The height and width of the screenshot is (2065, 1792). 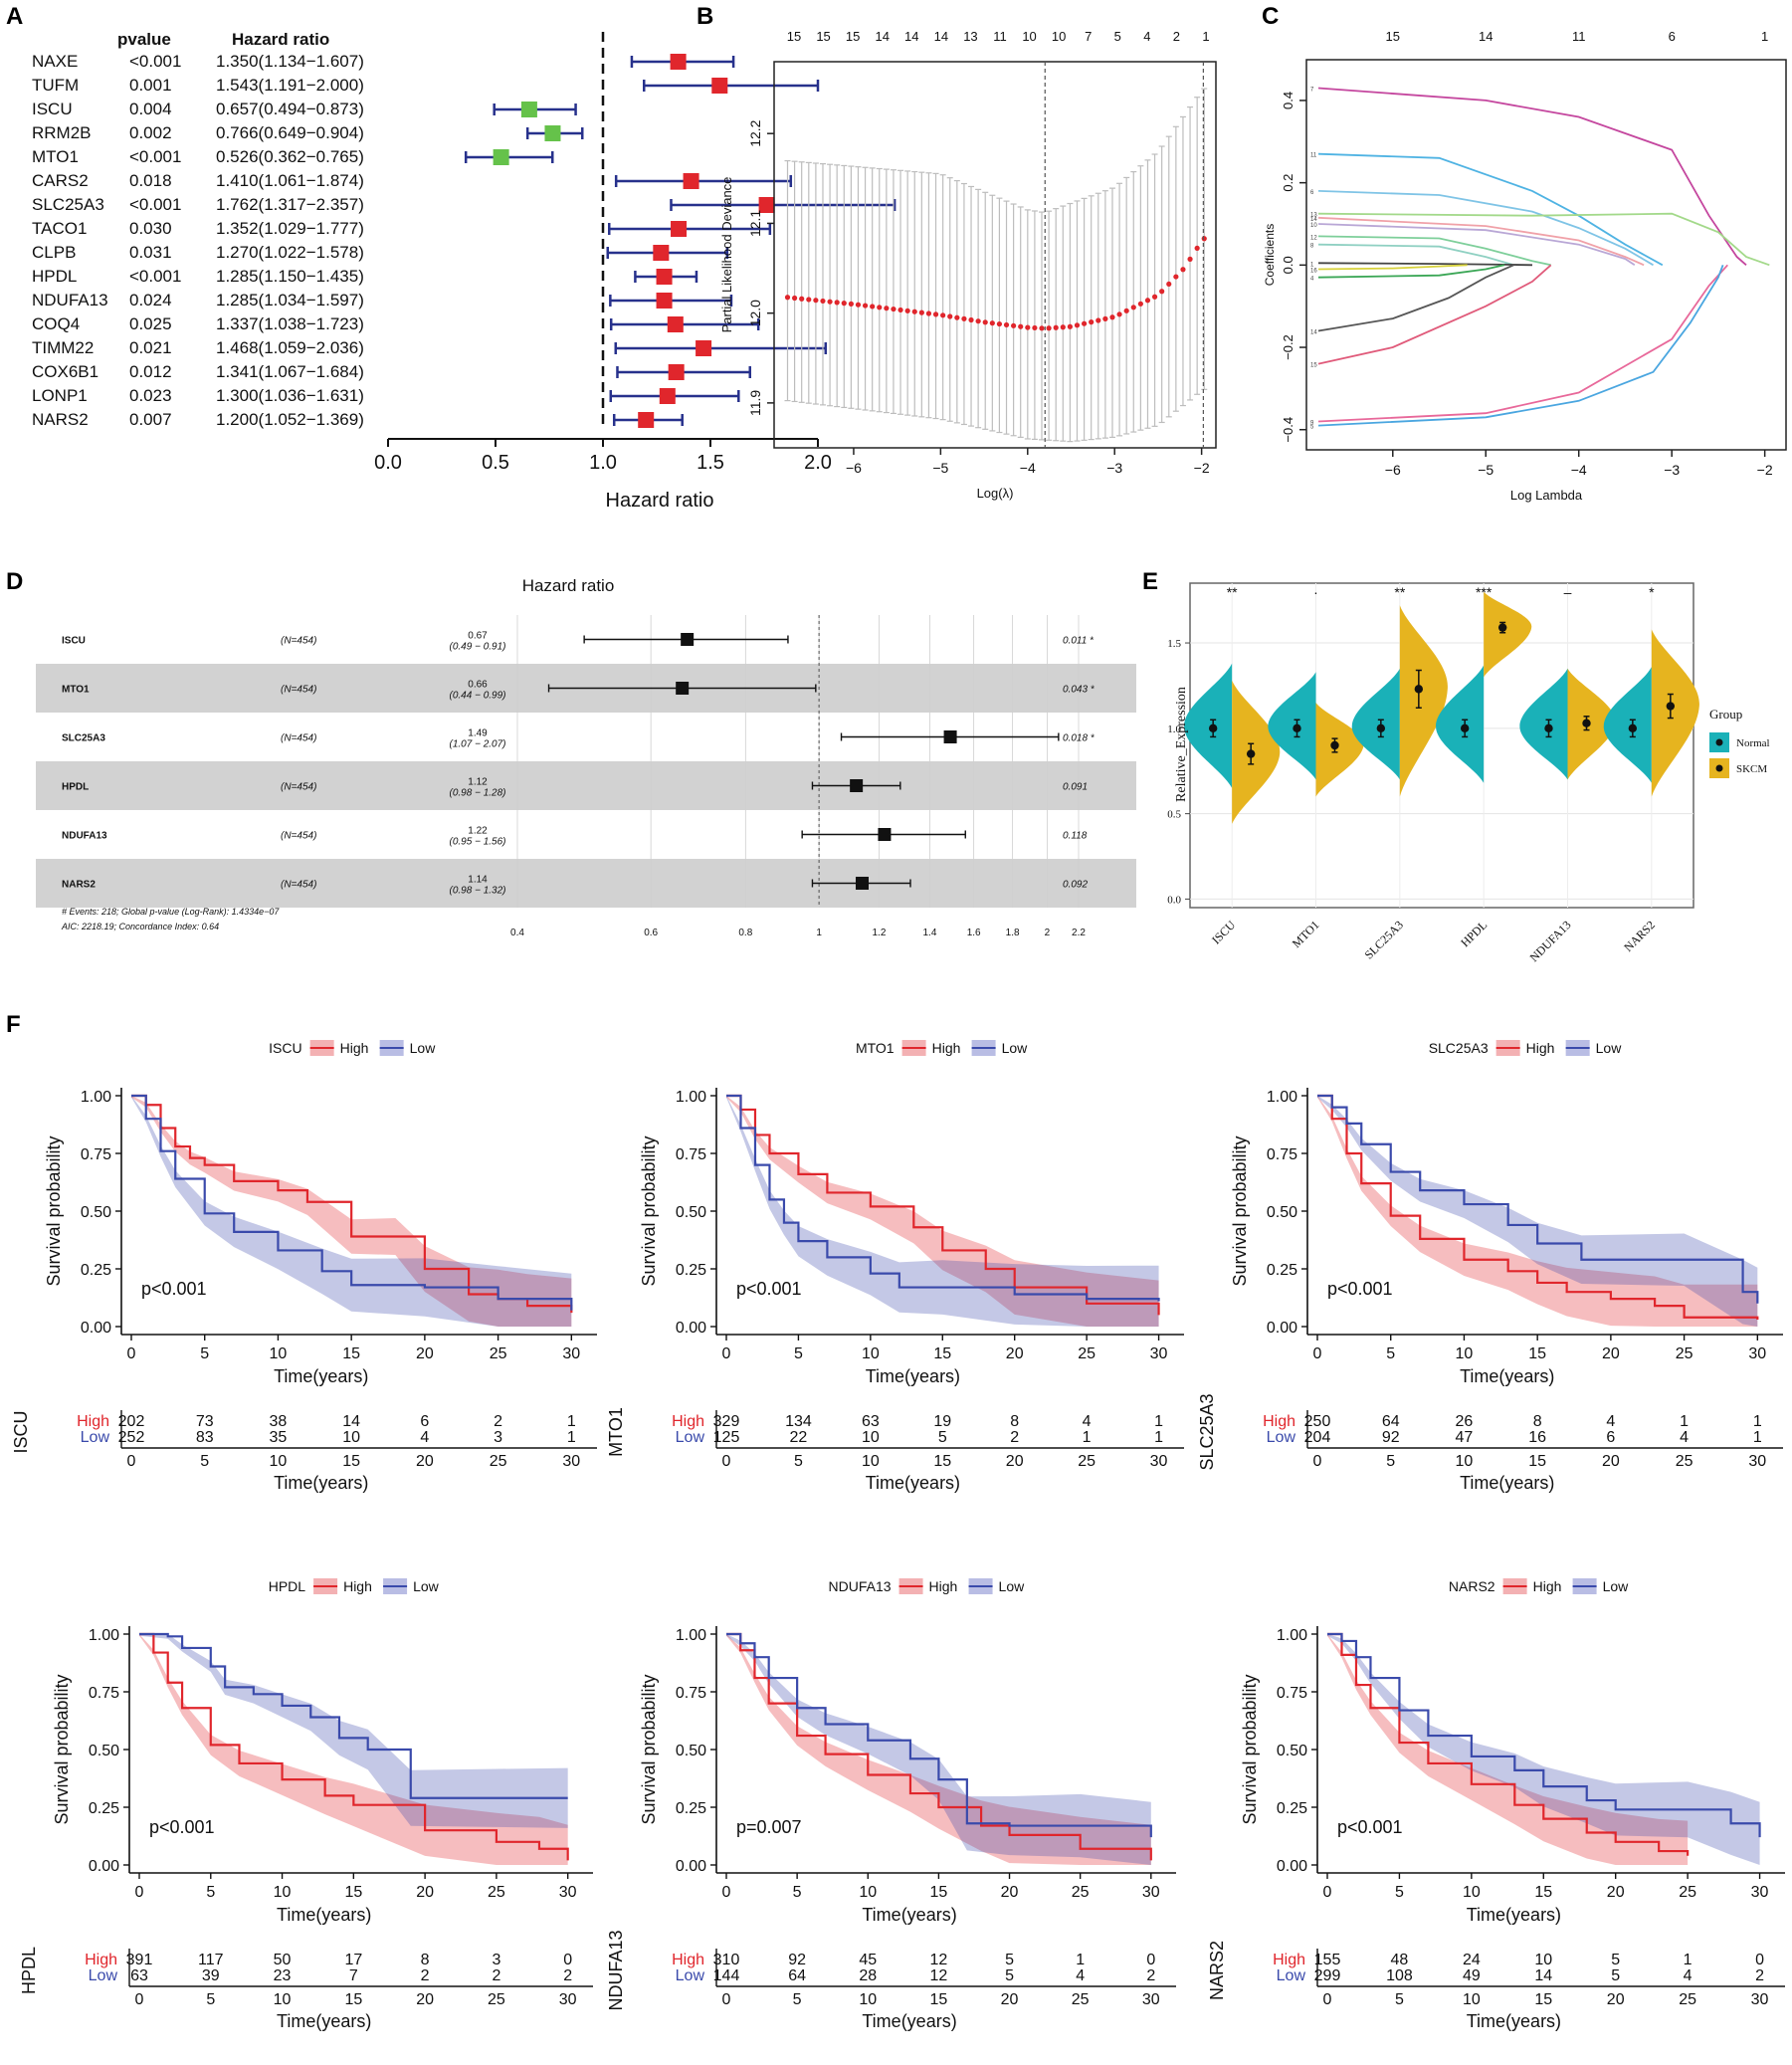 I want to click on top-tick-label: 10, so click(x=1029, y=36).